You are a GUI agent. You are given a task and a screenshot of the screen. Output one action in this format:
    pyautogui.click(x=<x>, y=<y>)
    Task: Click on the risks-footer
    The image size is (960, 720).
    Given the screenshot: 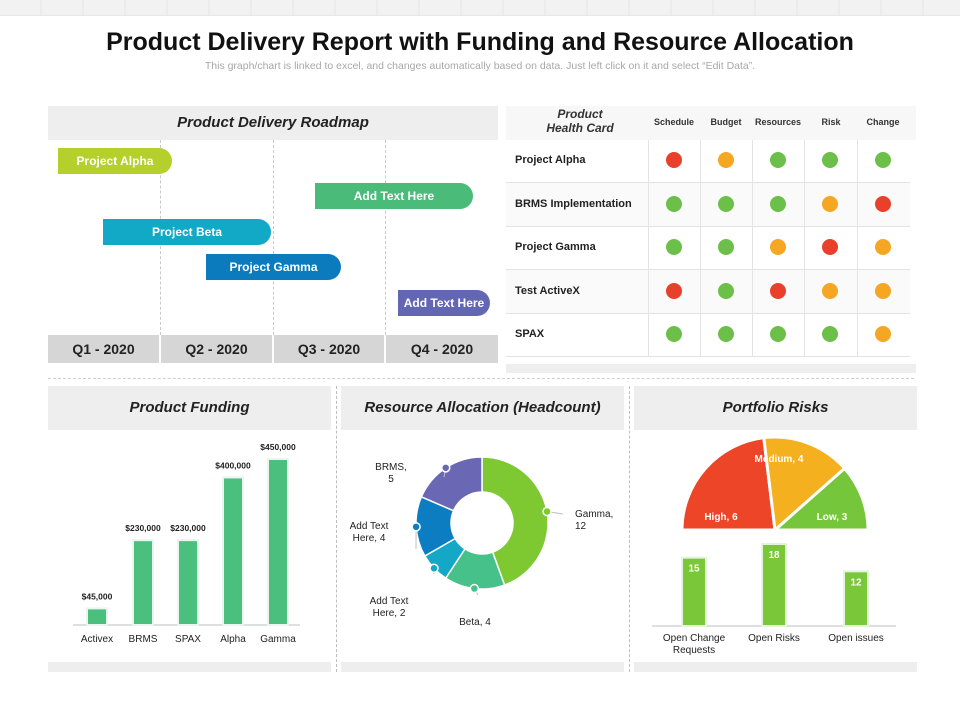 What is the action you would take?
    pyautogui.click(x=775, y=667)
    